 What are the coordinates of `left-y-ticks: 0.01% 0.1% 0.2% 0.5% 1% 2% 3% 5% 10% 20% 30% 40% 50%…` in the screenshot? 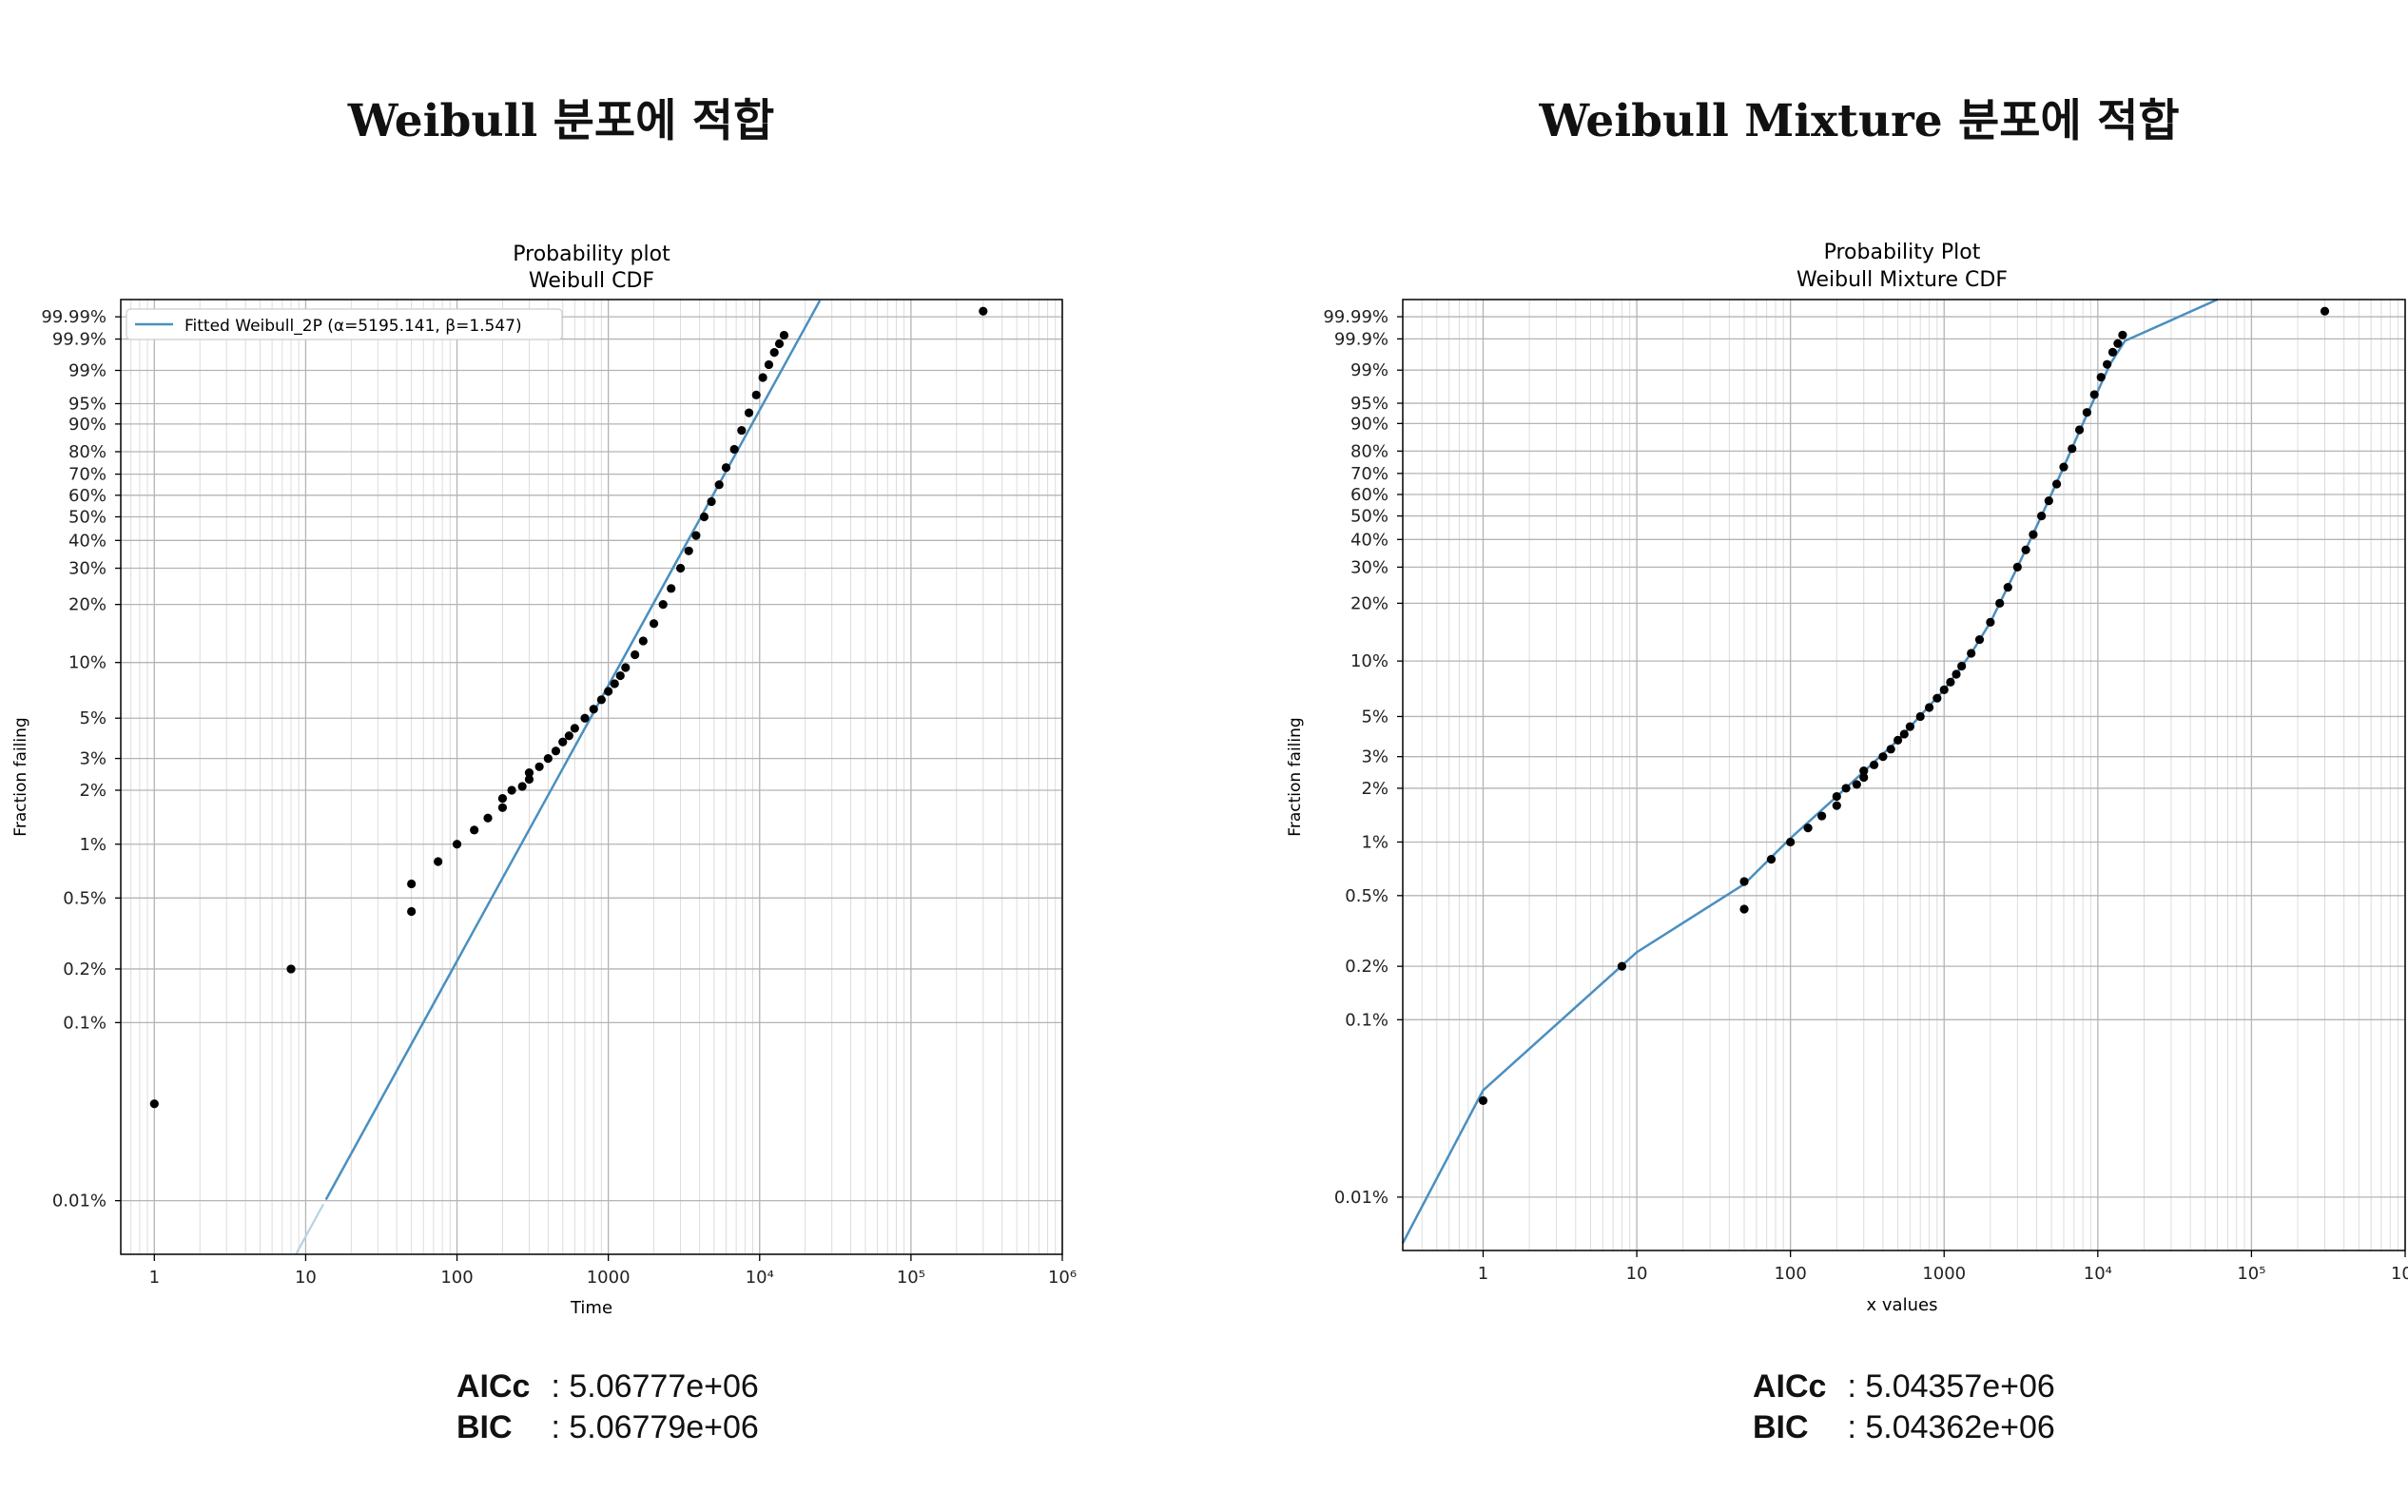 It's located at (81, 759).